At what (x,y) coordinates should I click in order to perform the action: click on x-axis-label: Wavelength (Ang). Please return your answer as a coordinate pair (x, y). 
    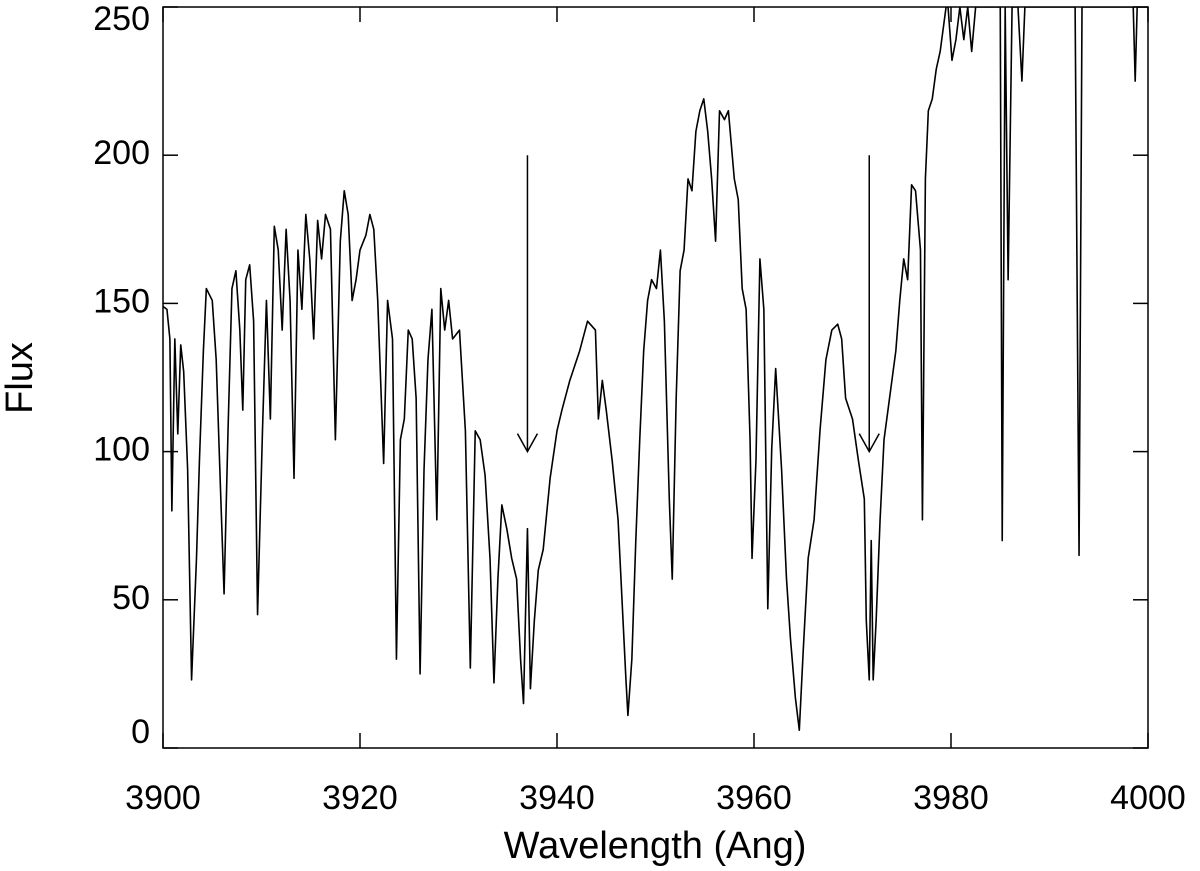
    Looking at the image, I should click on (655, 846).